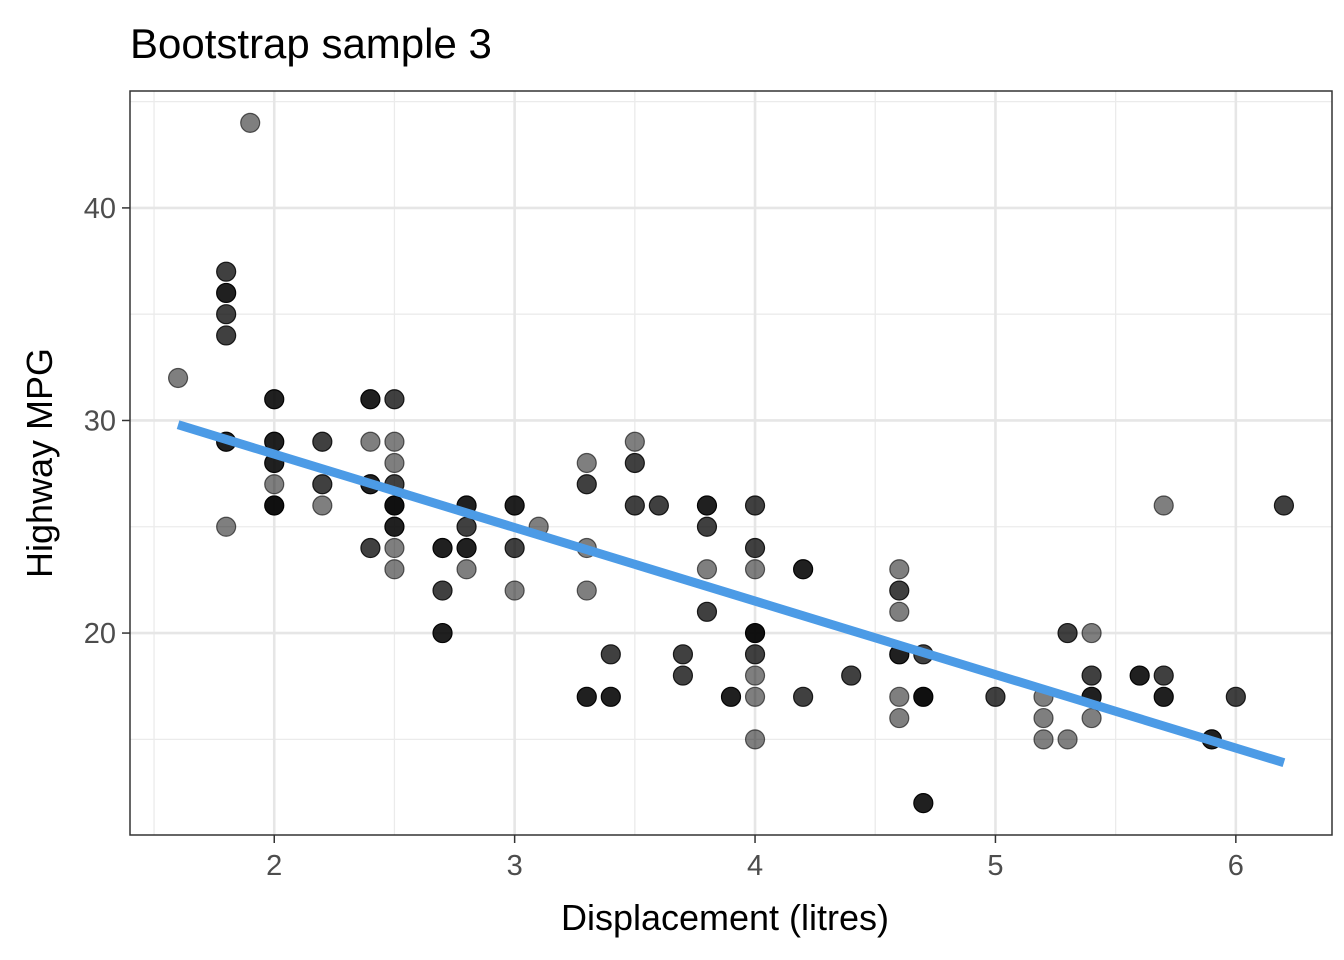 The height and width of the screenshot is (960, 1344). Describe the element at coordinates (274, 866) in the screenshot. I see `x-tick-label: 2` at that location.